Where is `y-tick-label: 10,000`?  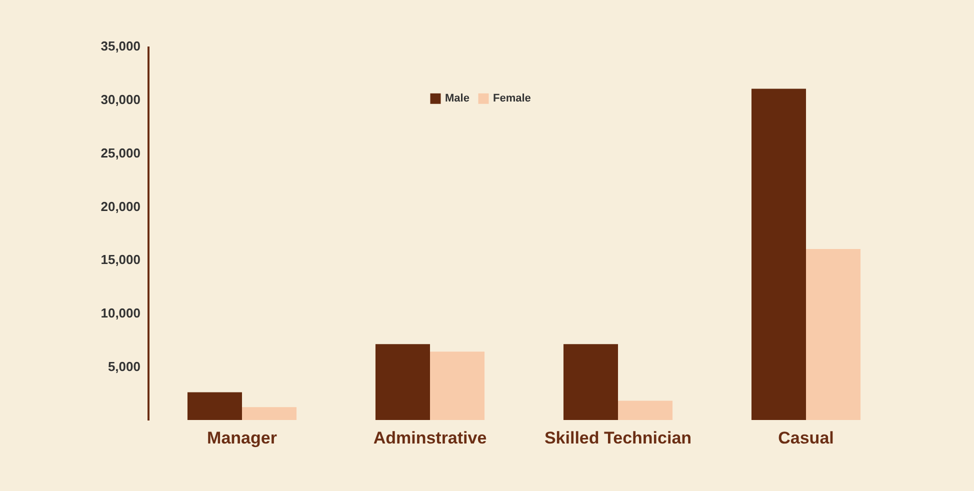
y-tick-label: 10,000 is located at coordinates (120, 313).